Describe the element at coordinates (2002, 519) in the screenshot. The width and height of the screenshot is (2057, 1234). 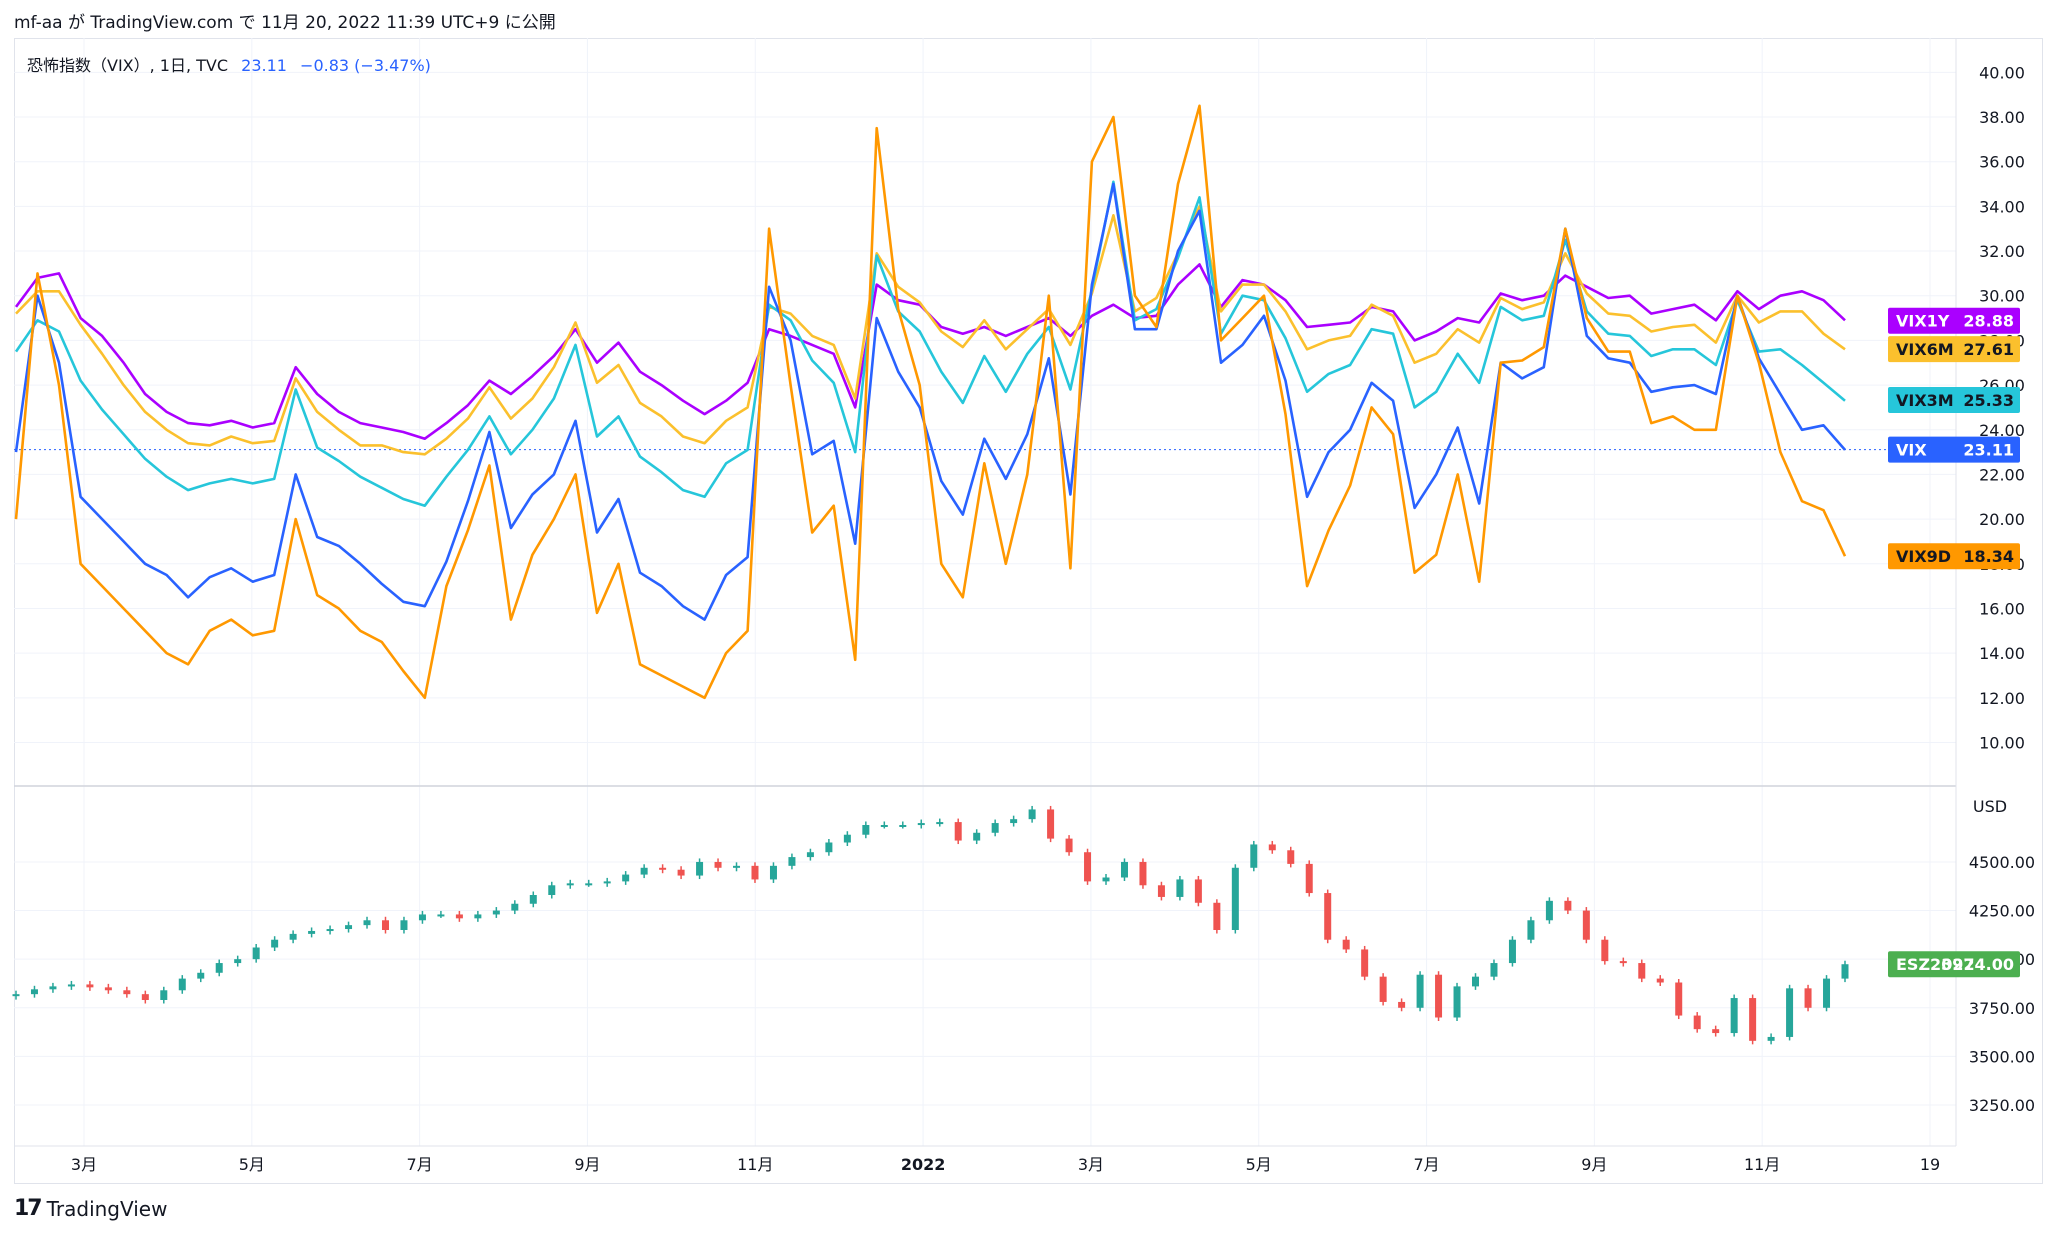
I see `vix-y-tick-label: 20.00` at that location.